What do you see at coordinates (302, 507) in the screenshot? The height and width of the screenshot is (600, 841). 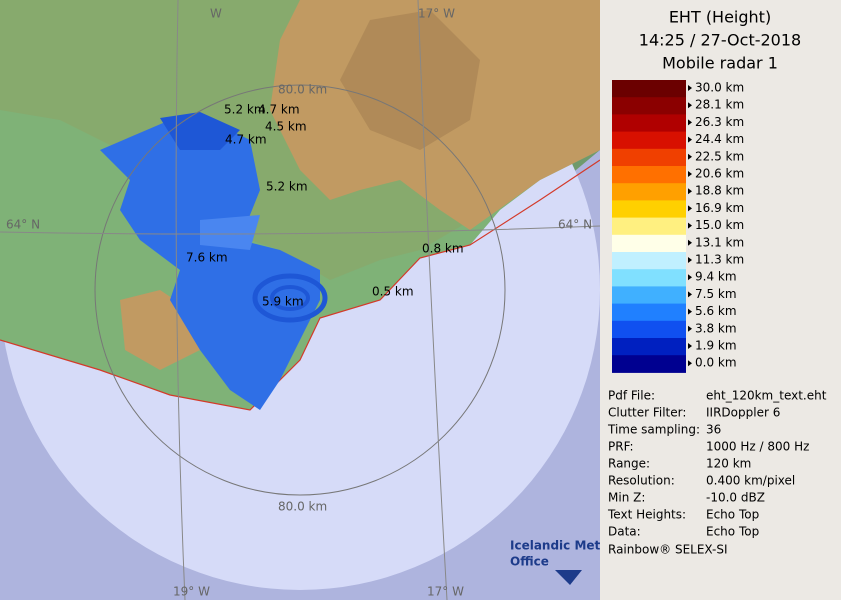 I see `range-label: 80.0 km` at bounding box center [302, 507].